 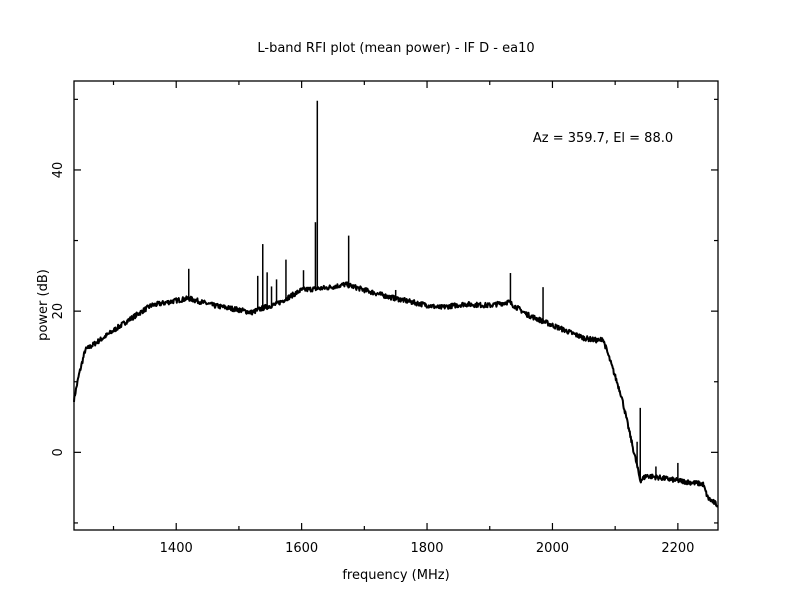 What do you see at coordinates (677, 548) in the screenshot?
I see `x-tick-label: 2200` at bounding box center [677, 548].